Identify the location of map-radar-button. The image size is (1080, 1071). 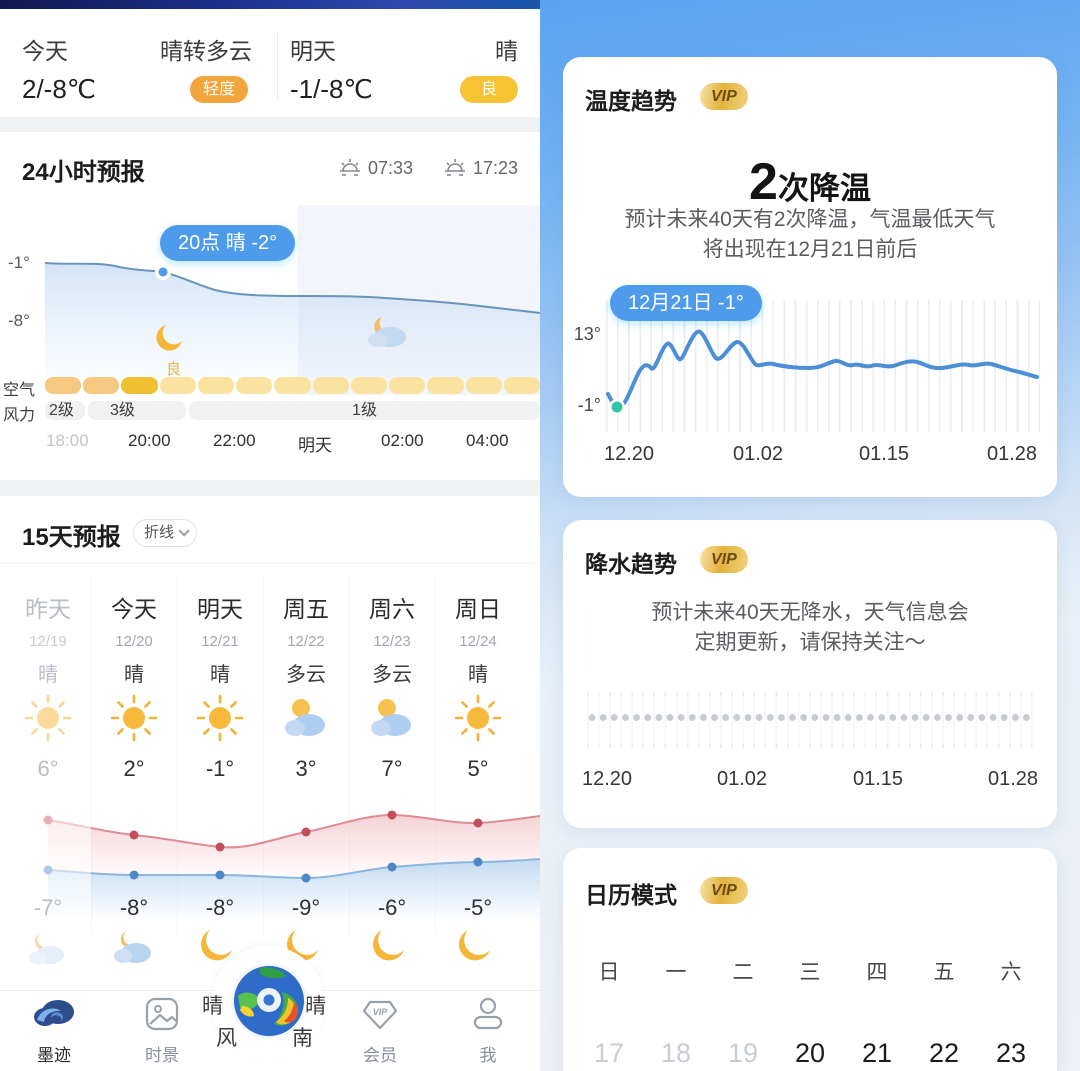
(269, 1001).